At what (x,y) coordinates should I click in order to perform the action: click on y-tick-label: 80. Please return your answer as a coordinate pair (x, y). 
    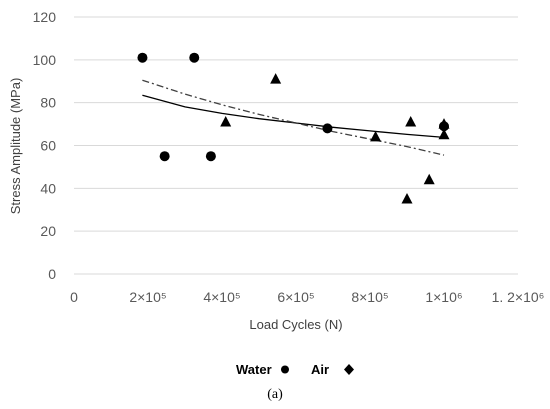
    Looking at the image, I should click on (48, 103).